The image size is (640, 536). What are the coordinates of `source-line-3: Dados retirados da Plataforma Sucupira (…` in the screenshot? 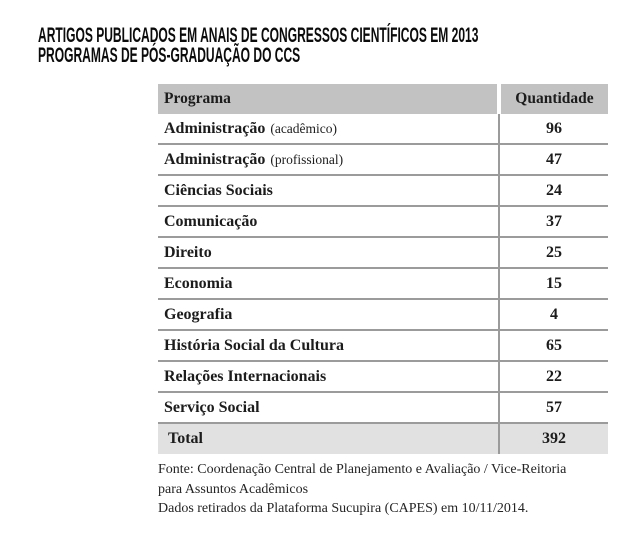 It's located at (343, 508).